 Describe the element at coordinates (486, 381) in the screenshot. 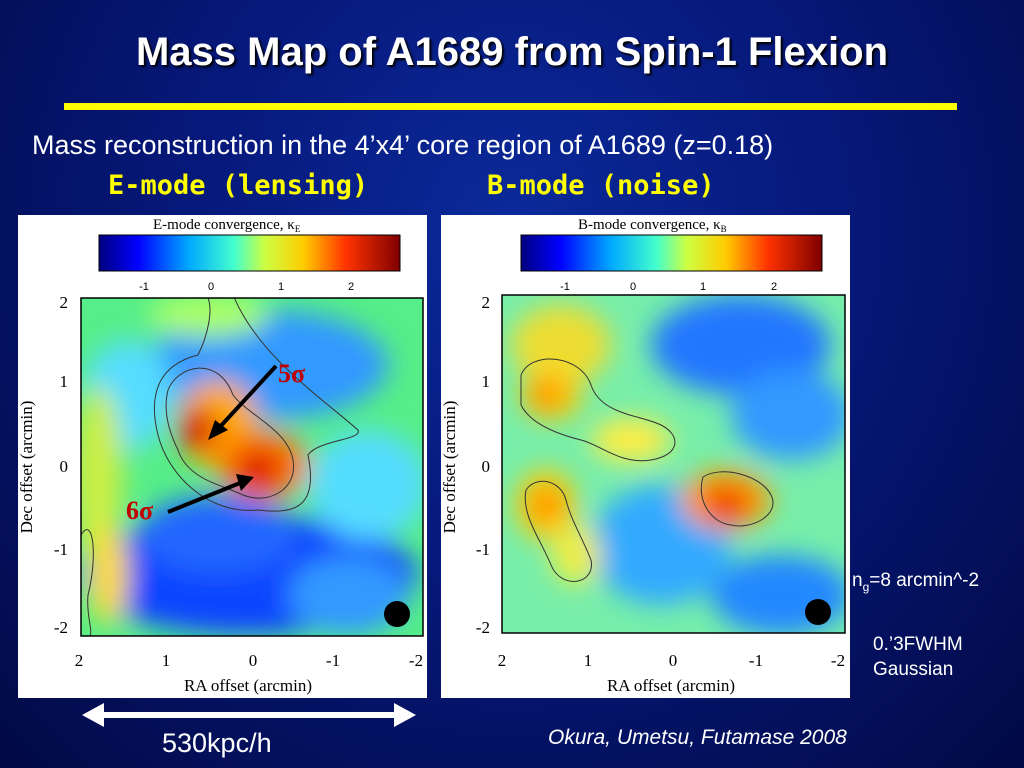

I see `b-y-tick: 1` at that location.